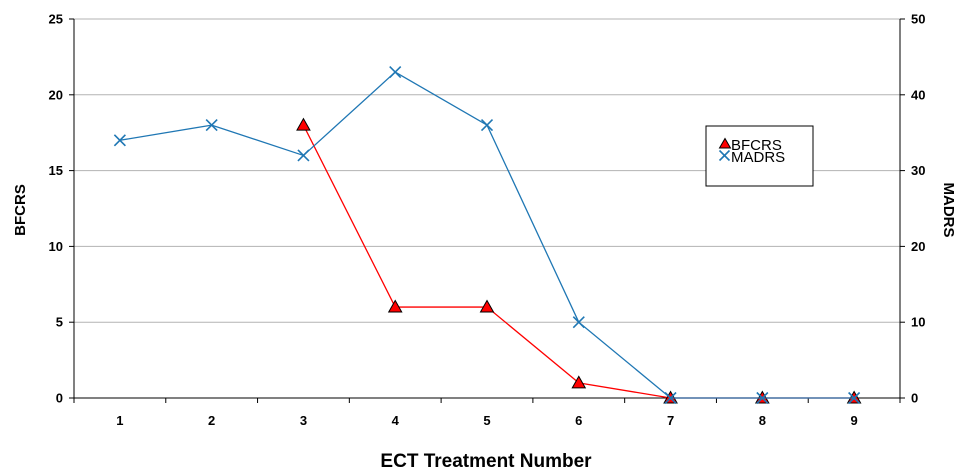 This screenshot has height=472, width=962. What do you see at coordinates (61, 209) in the screenshot?
I see `left-axis-ticks: 0 5 10 15 20 25` at bounding box center [61, 209].